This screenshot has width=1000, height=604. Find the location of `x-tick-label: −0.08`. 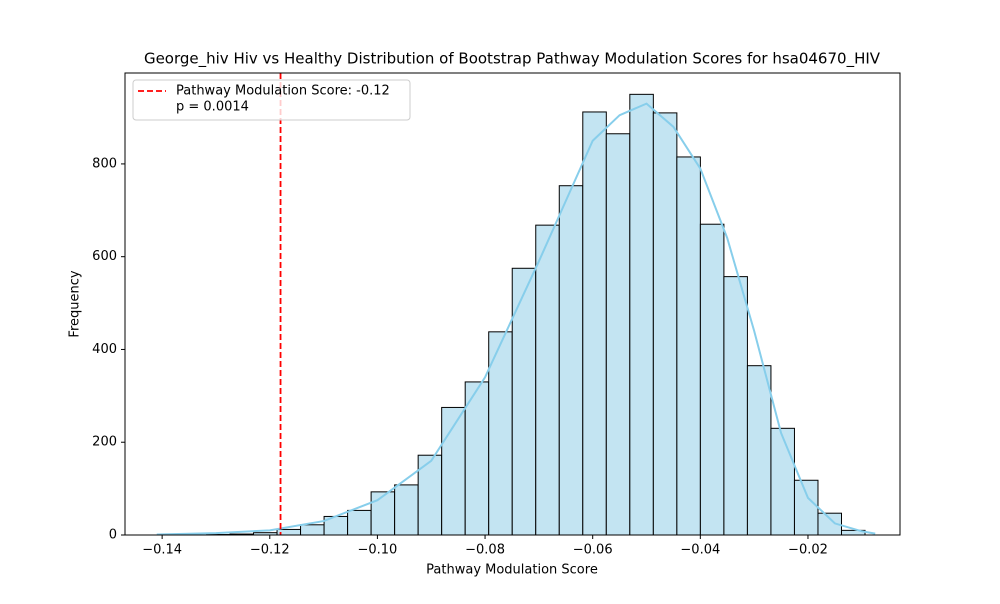

x-tick-label: −0.08 is located at coordinates (485, 550).